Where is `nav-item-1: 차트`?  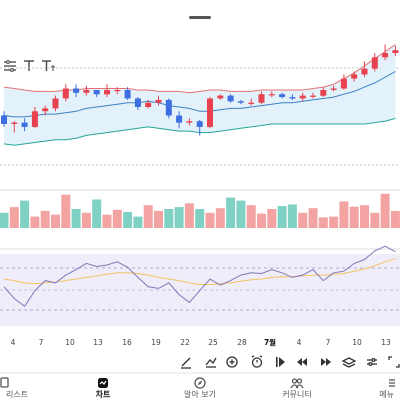
nav-item-1: 차트 is located at coordinates (103, 388).